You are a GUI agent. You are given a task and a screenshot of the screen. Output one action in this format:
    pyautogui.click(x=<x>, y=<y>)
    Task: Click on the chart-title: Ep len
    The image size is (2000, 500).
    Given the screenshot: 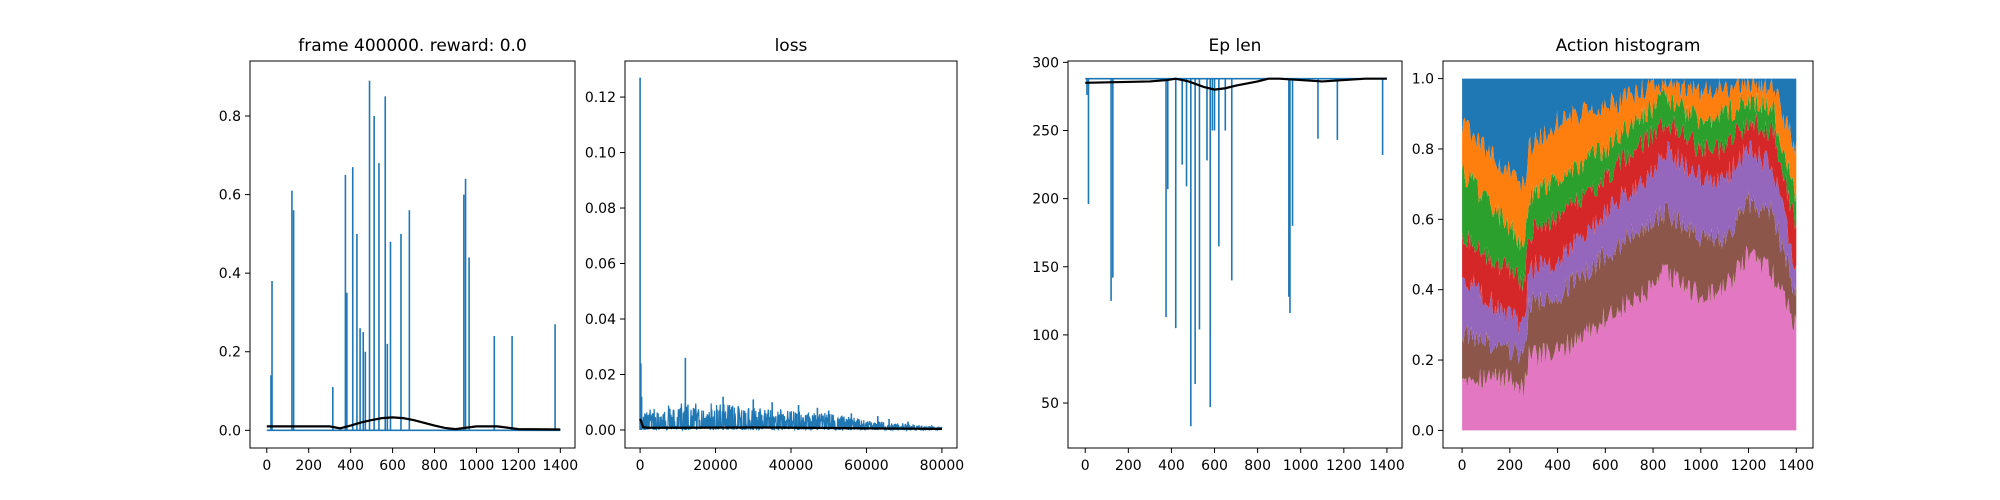 What is the action you would take?
    pyautogui.click(x=1235, y=46)
    